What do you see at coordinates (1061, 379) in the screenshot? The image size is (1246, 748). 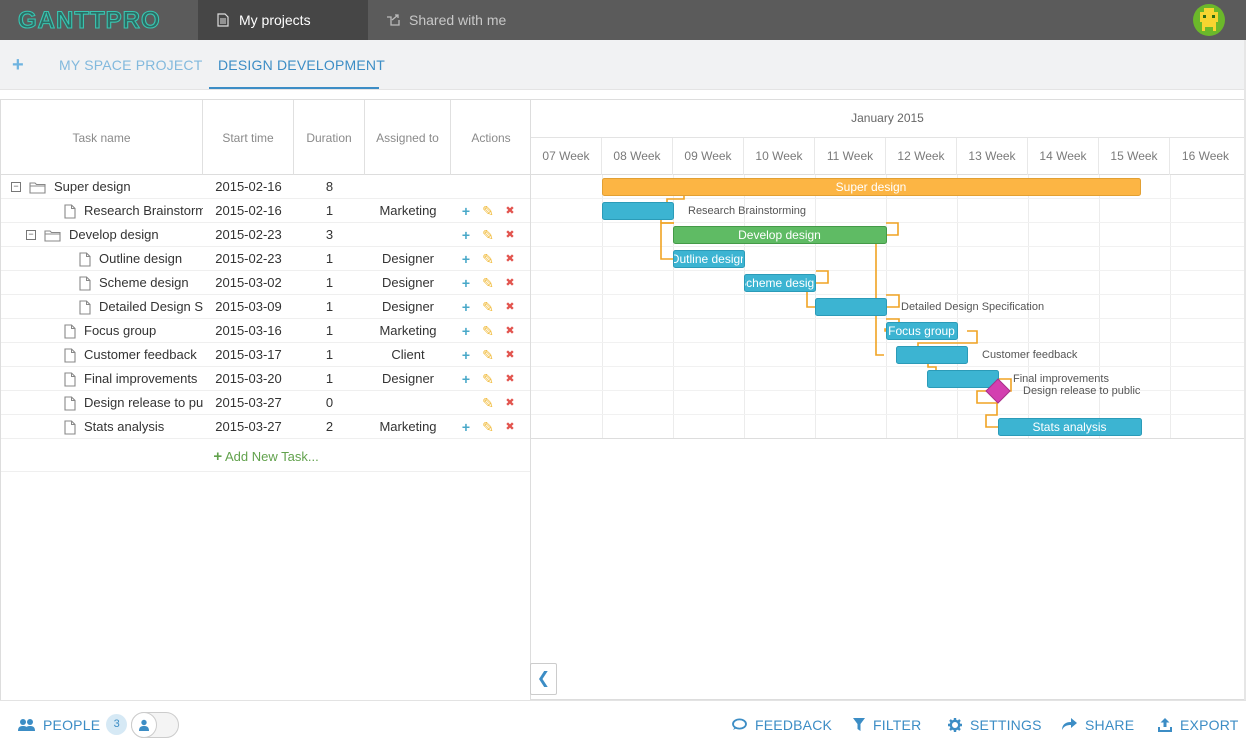 I see `final-improvements-bar-label: Final improvements` at bounding box center [1061, 379].